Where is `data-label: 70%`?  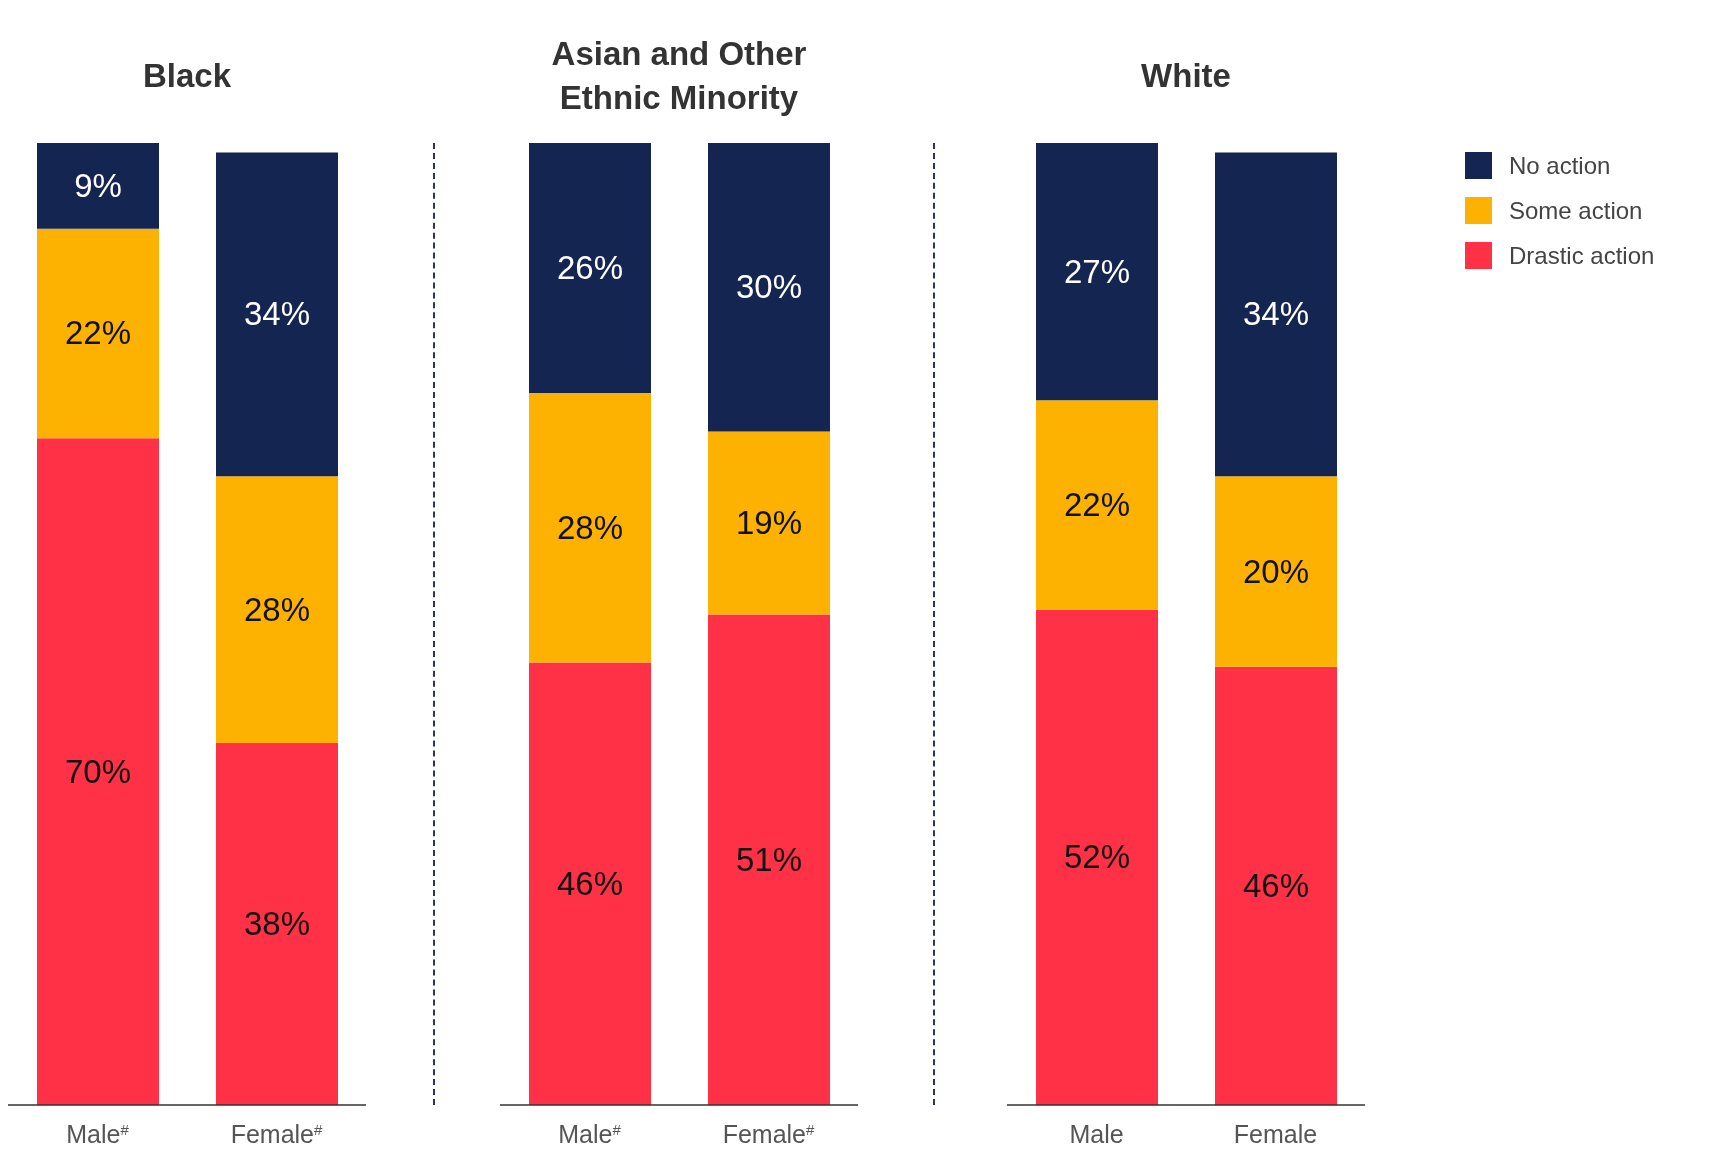 data-label: 70% is located at coordinates (98, 771).